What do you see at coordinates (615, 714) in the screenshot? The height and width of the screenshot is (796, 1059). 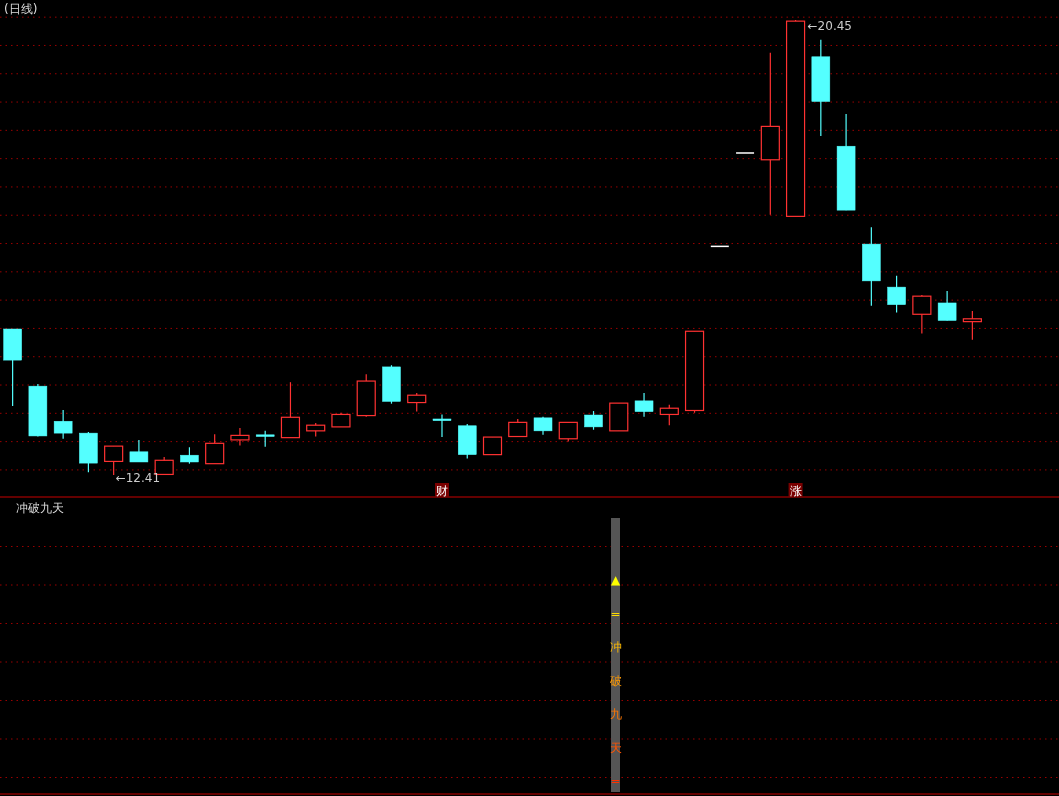 I see `text: 九` at bounding box center [615, 714].